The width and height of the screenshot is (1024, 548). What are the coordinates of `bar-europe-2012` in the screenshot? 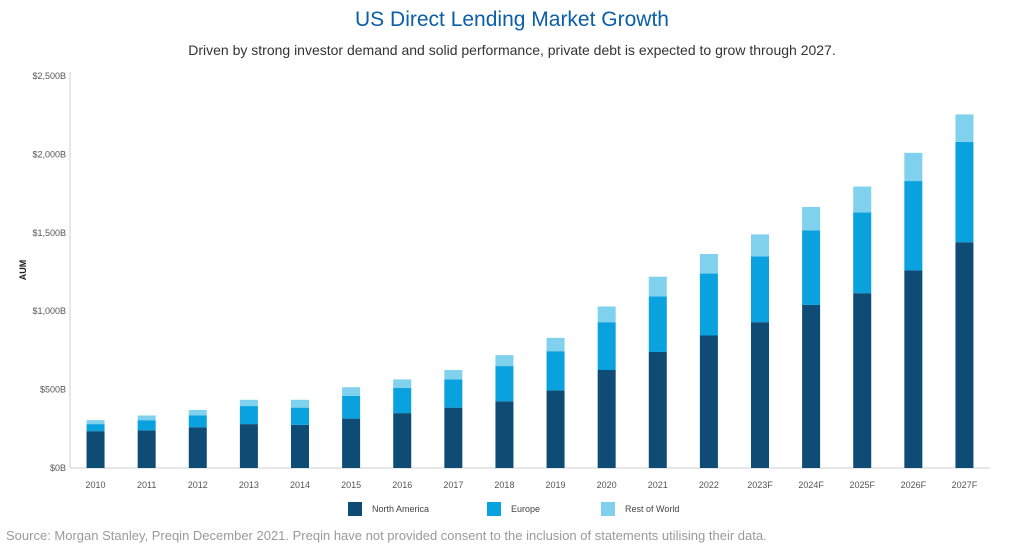 It's located at (197, 421).